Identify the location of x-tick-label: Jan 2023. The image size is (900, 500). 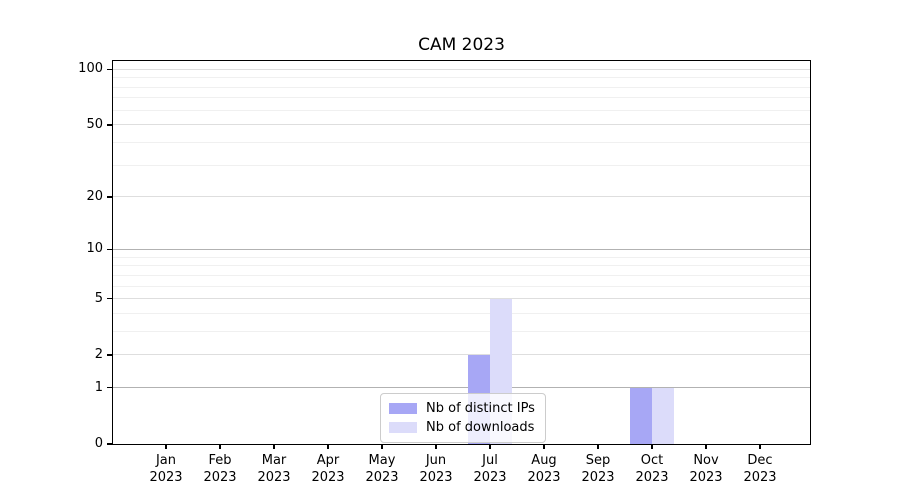
(166, 469).